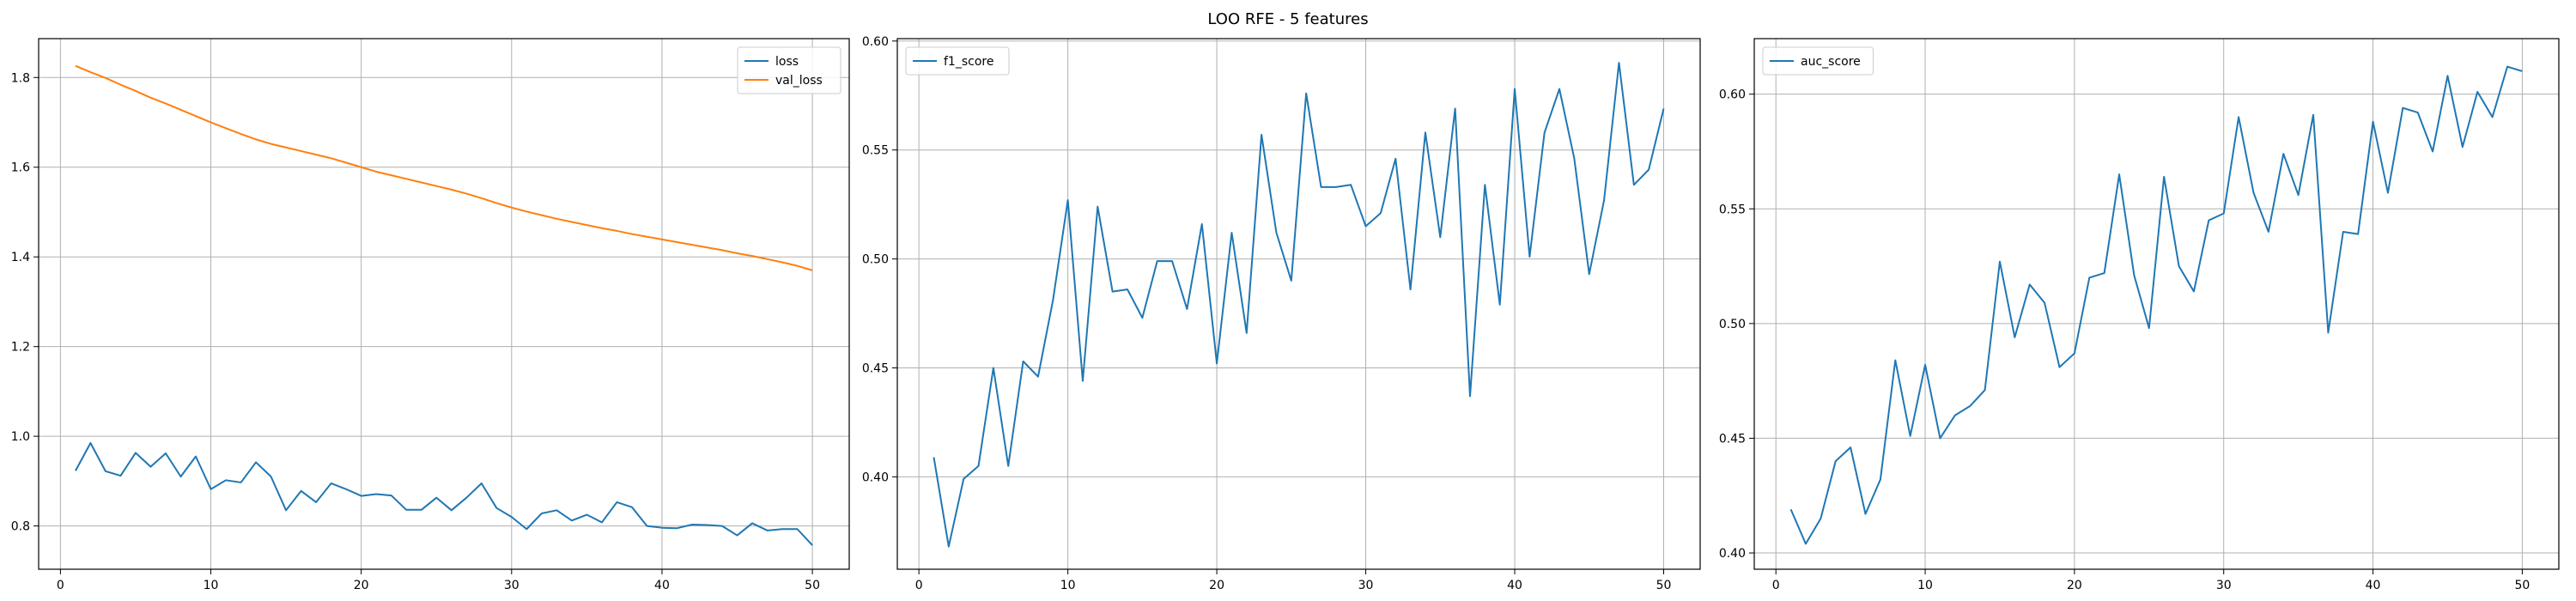 The height and width of the screenshot is (601, 2576). What do you see at coordinates (787, 62) in the screenshot?
I see `legend-label-loss: loss` at bounding box center [787, 62].